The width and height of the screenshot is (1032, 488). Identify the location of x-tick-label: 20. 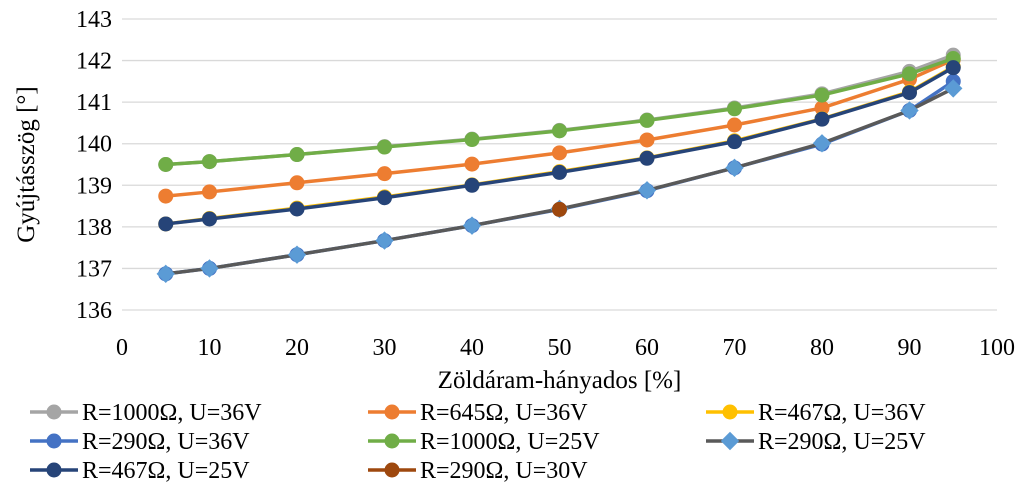
(297, 348).